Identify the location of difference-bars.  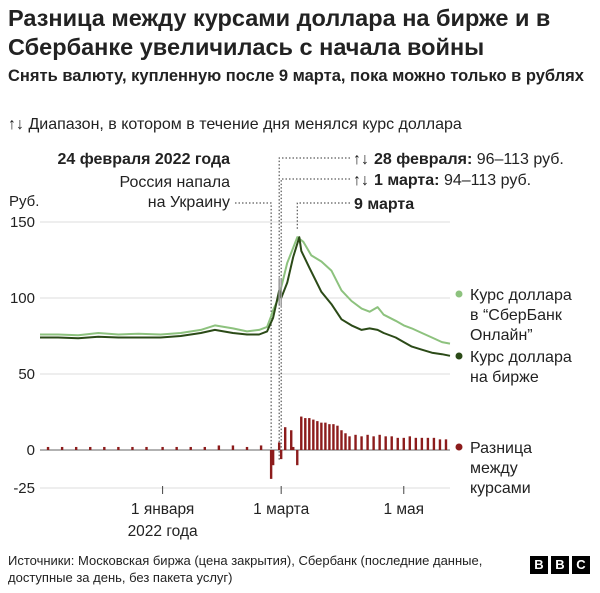
(247, 447).